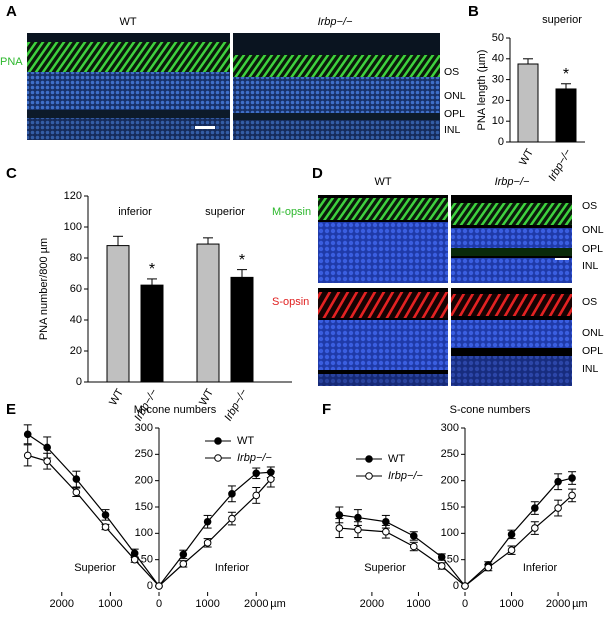  What do you see at coordinates (11, 173) in the screenshot?
I see `panel-letter: C` at bounding box center [11, 173].